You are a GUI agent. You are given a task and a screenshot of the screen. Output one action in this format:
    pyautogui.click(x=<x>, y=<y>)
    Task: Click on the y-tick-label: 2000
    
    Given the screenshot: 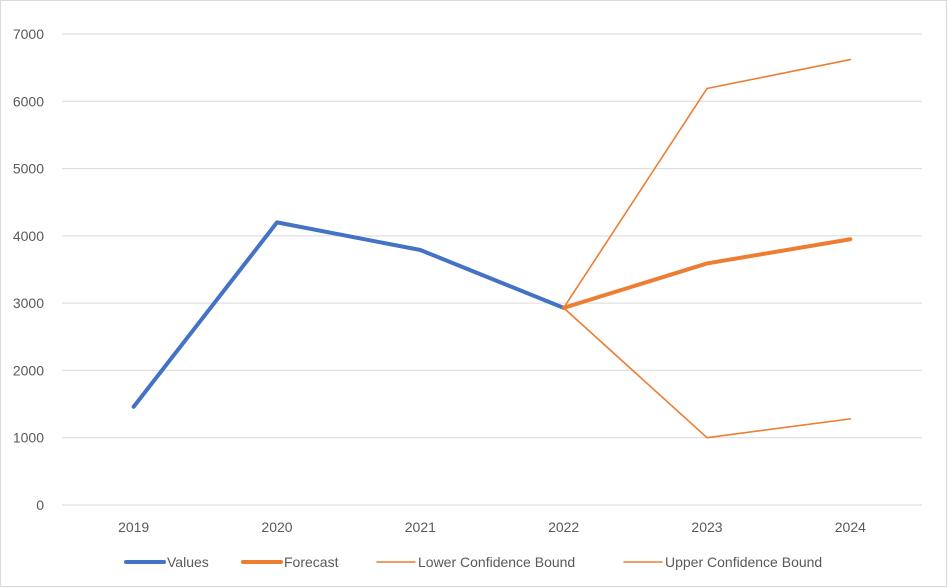 What is the action you would take?
    pyautogui.click(x=28, y=370)
    